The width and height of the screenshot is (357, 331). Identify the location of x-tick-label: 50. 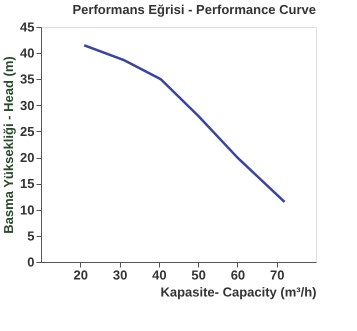
(198, 275).